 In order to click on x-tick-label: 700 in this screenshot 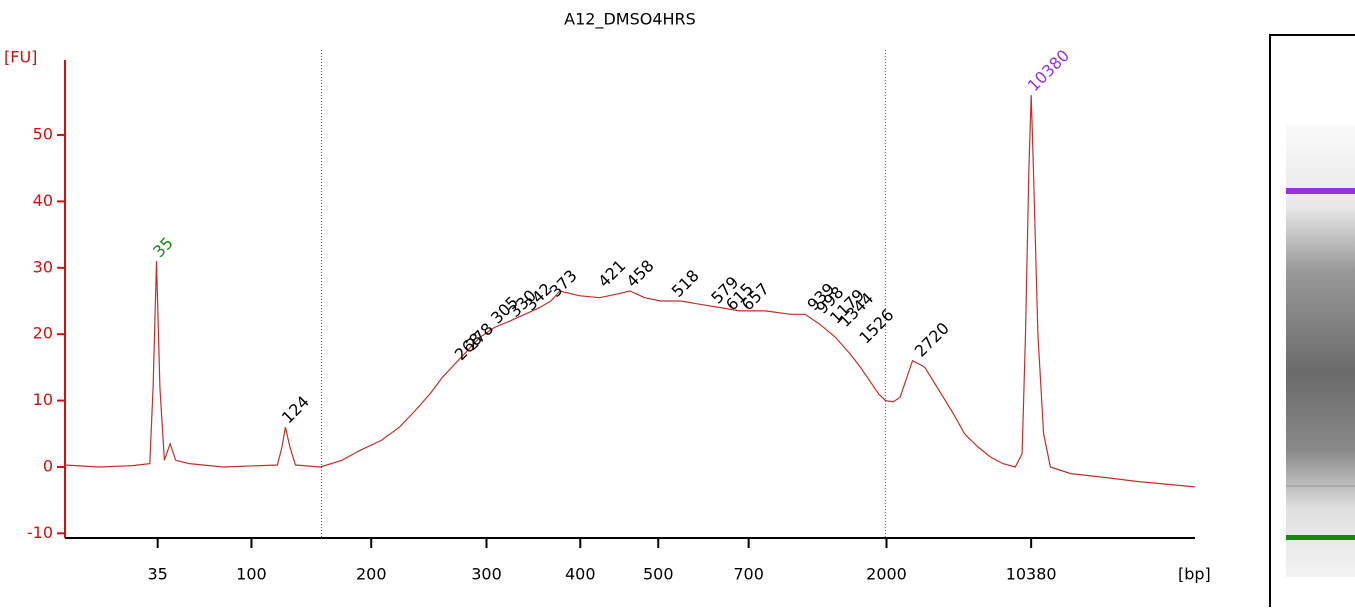, I will do `click(748, 574)`.